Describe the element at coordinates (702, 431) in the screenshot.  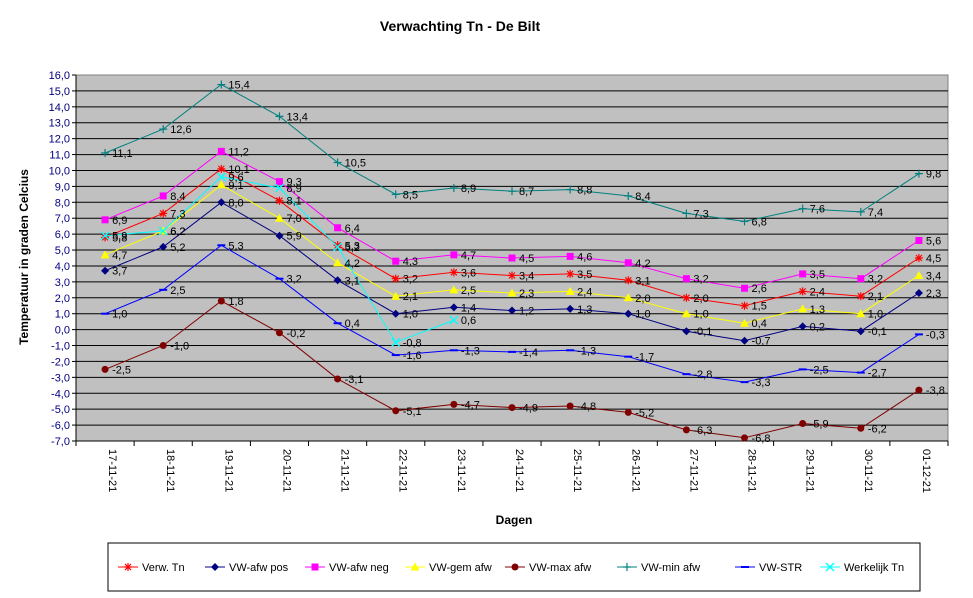
I see `data-label: -6,3` at that location.